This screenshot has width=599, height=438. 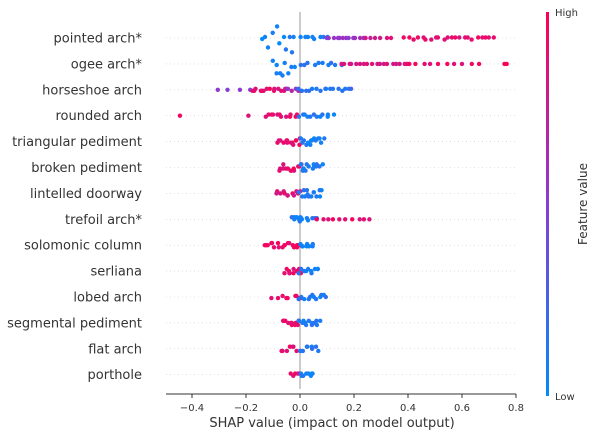 I want to click on feature-label: serliana, so click(x=116, y=272).